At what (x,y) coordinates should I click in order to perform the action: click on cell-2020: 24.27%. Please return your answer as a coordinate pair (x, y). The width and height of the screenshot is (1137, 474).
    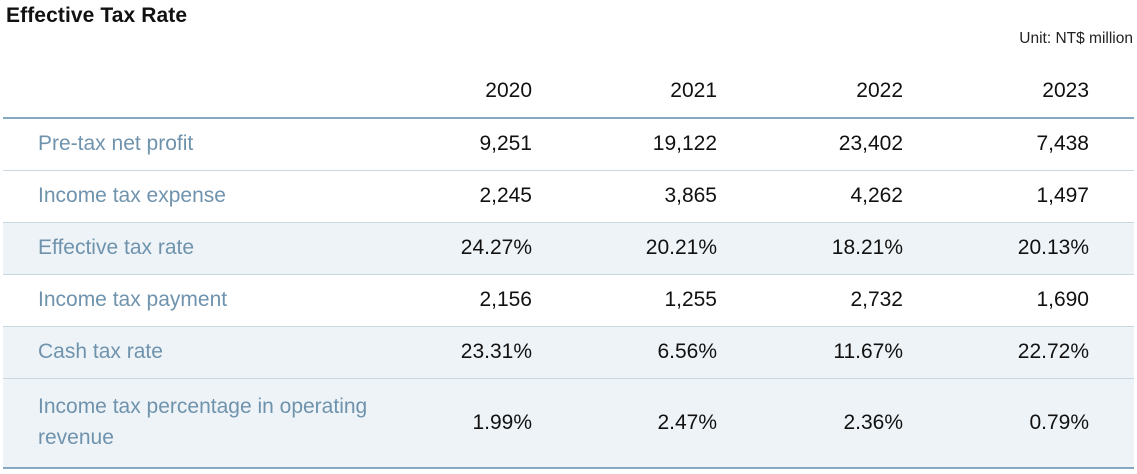
    Looking at the image, I should click on (463, 248).